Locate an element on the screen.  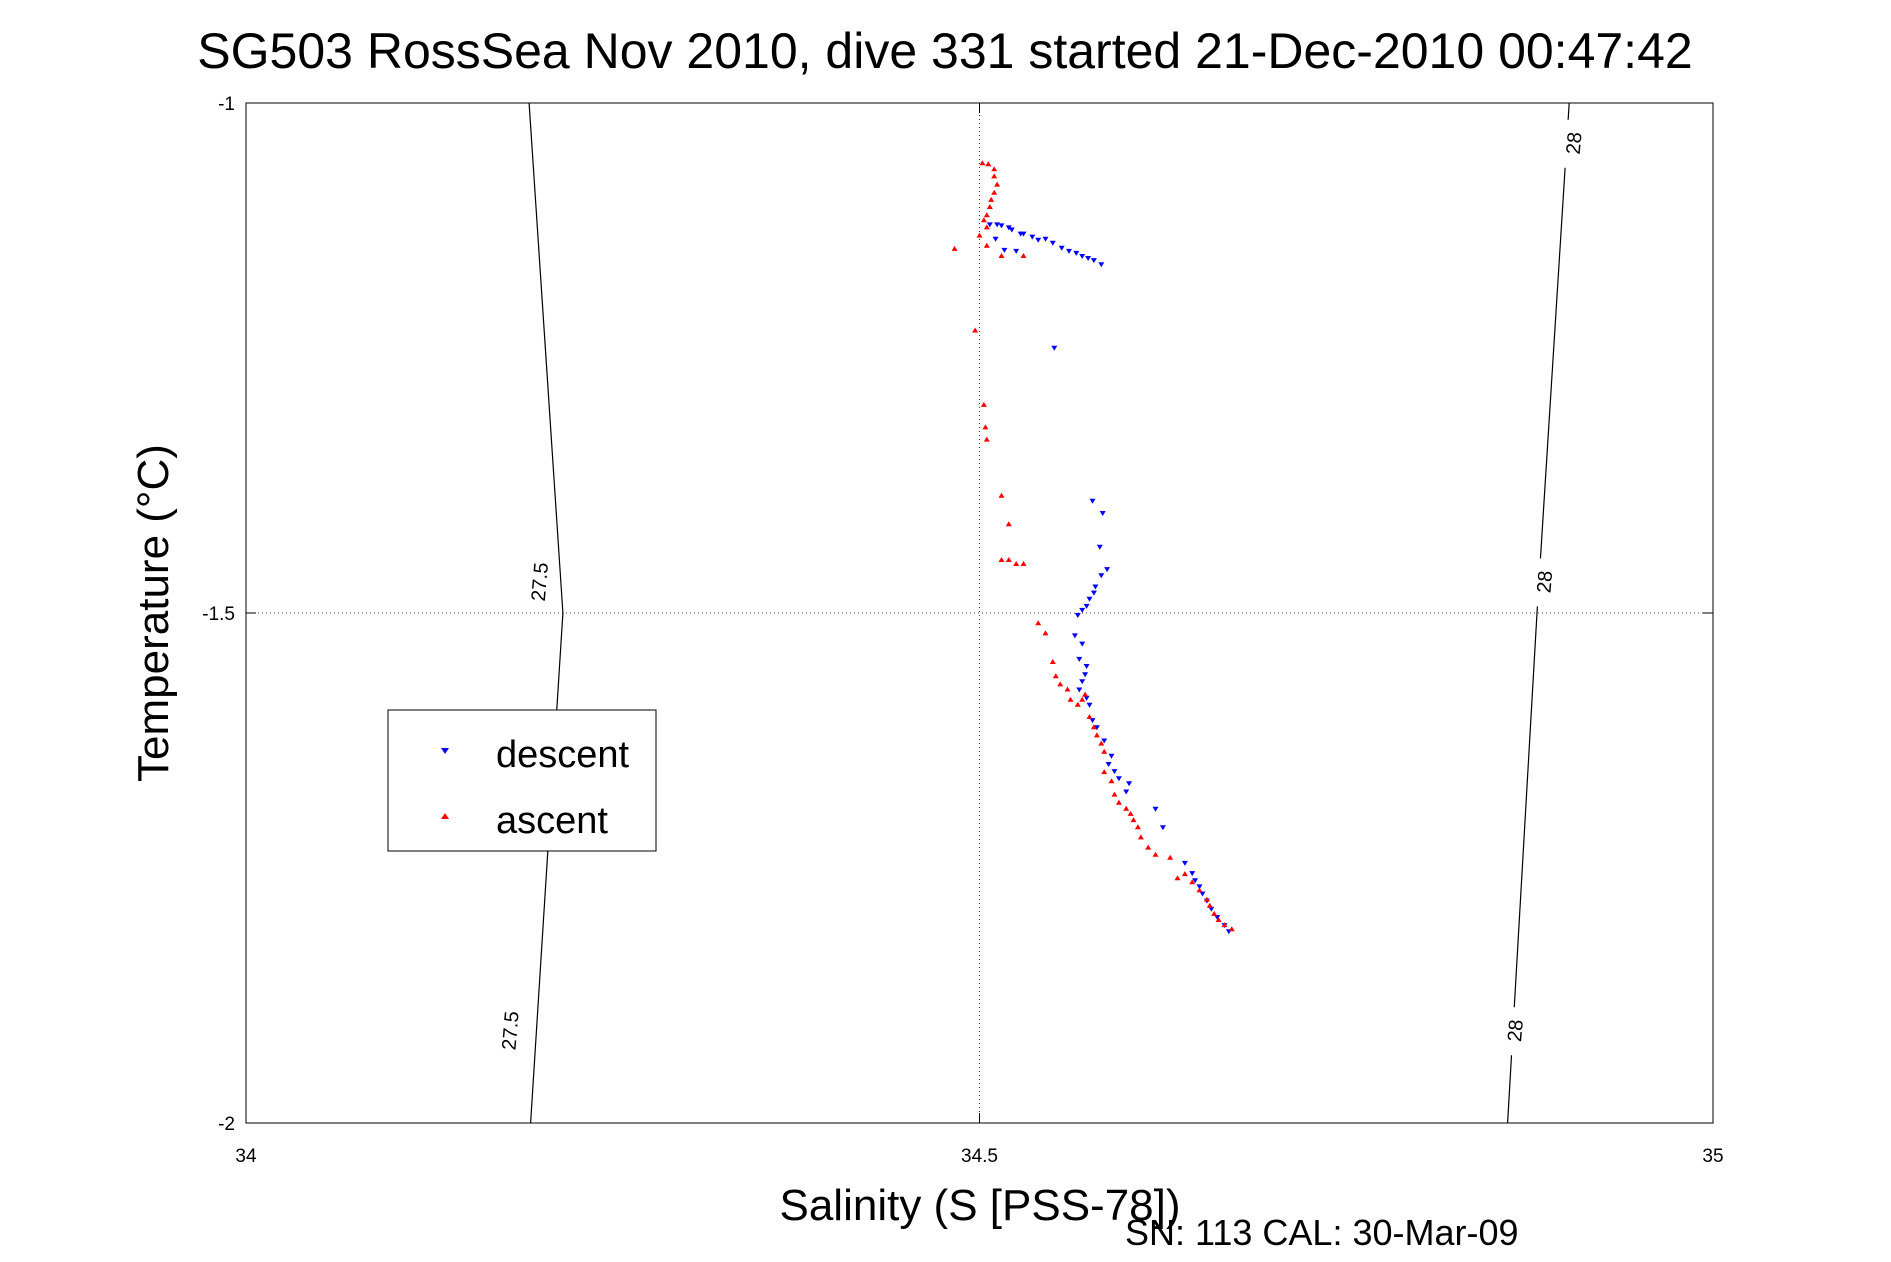
x-tick-label: 34.5 is located at coordinates (979, 1156).